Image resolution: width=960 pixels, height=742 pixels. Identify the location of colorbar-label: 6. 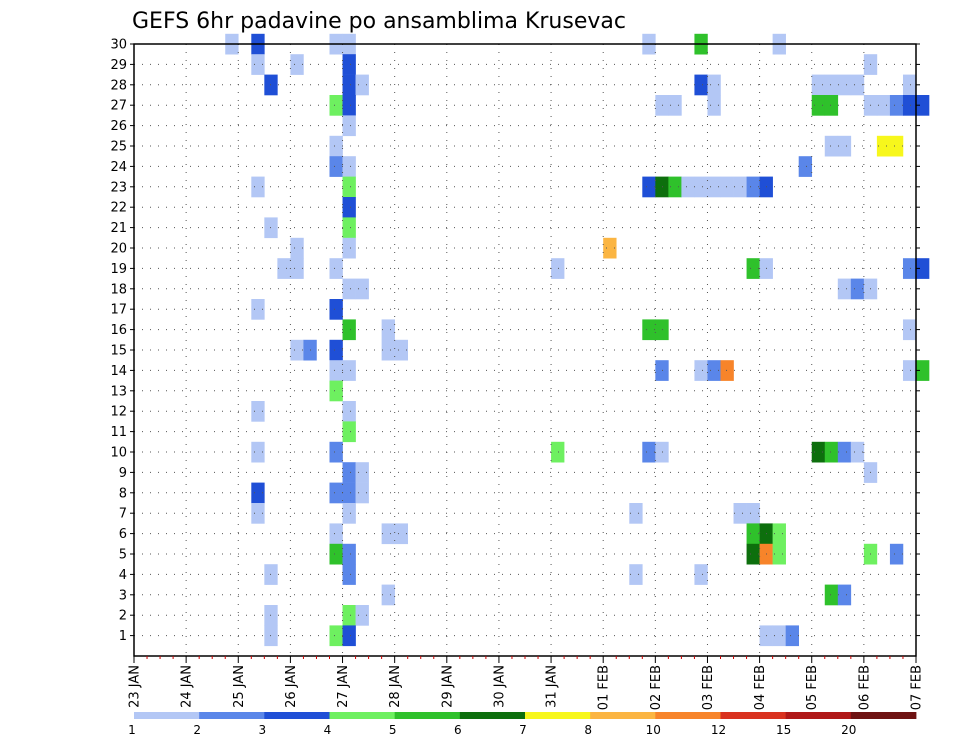
(458, 730).